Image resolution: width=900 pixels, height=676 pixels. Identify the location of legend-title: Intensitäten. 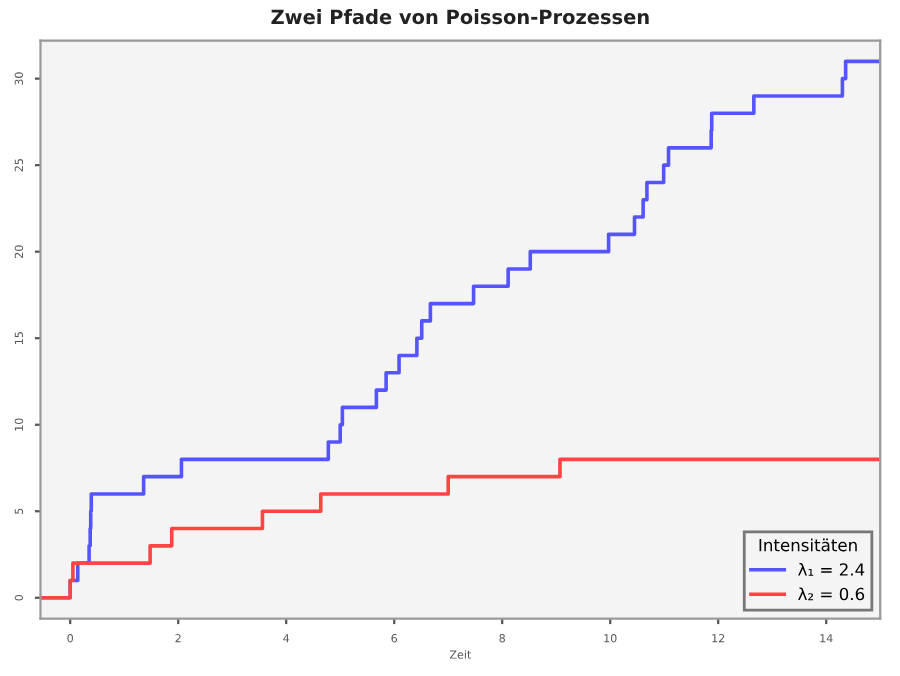
(808, 545).